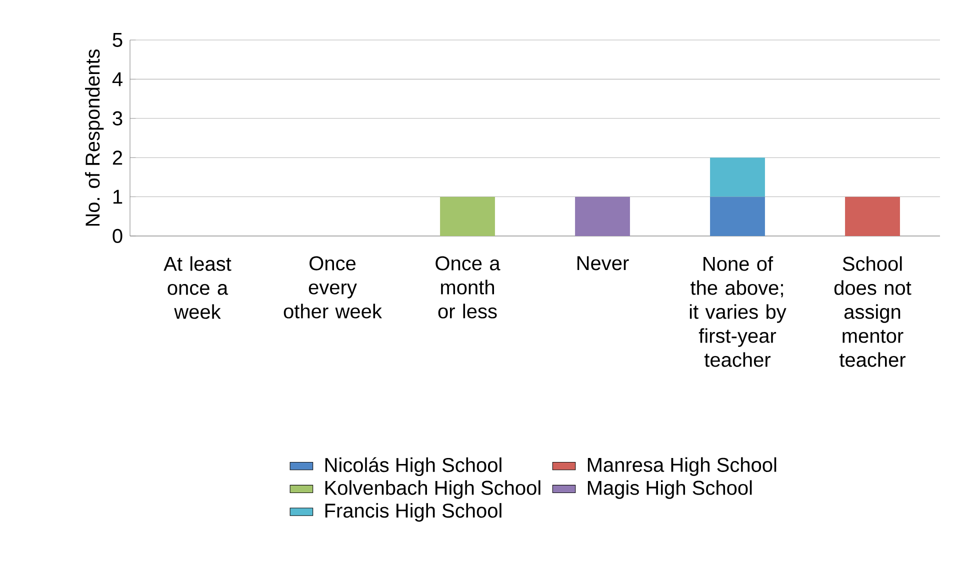 The width and height of the screenshot is (953, 580). Describe the element at coordinates (738, 311) in the screenshot. I see `x-tick-label: None of the above; it varies by first-year teacher` at that location.